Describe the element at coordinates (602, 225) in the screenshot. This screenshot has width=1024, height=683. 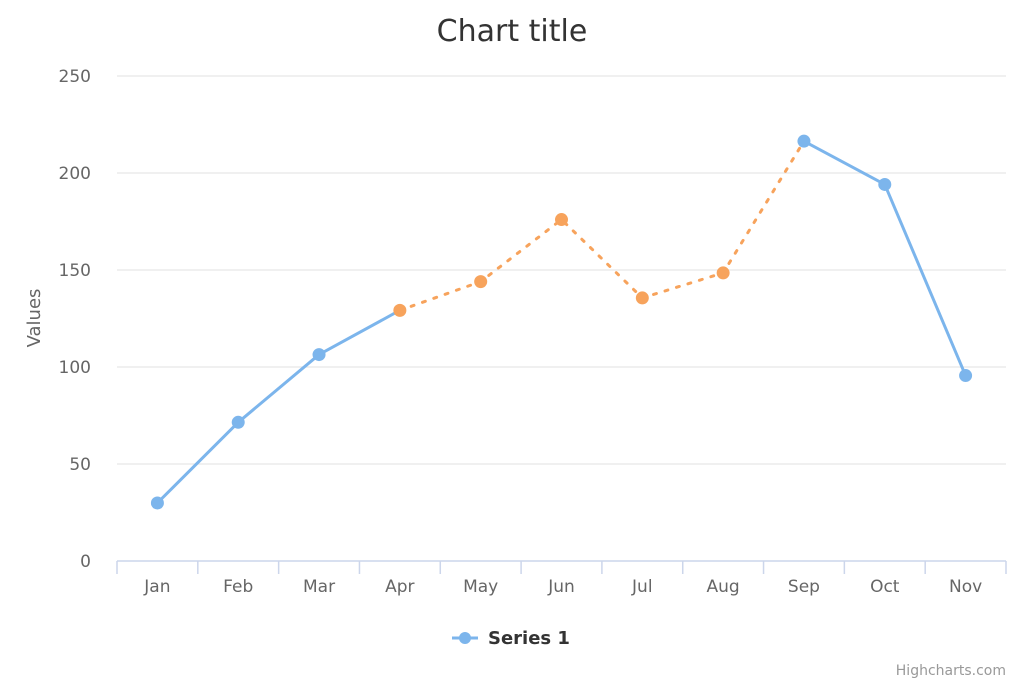
I see `series-line-dotted` at that location.